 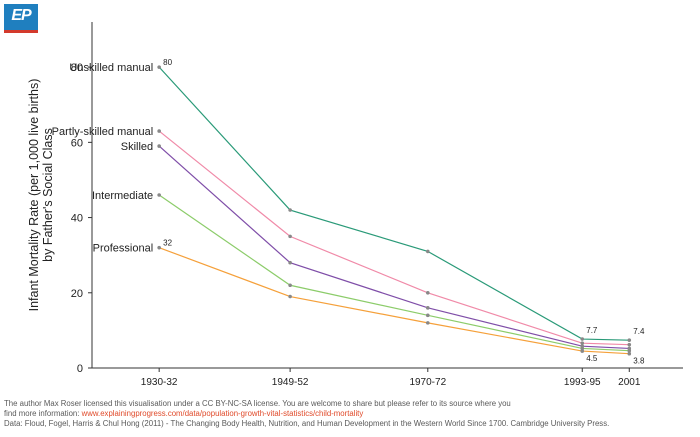 I want to click on data-label: 4.5, so click(x=592, y=358).